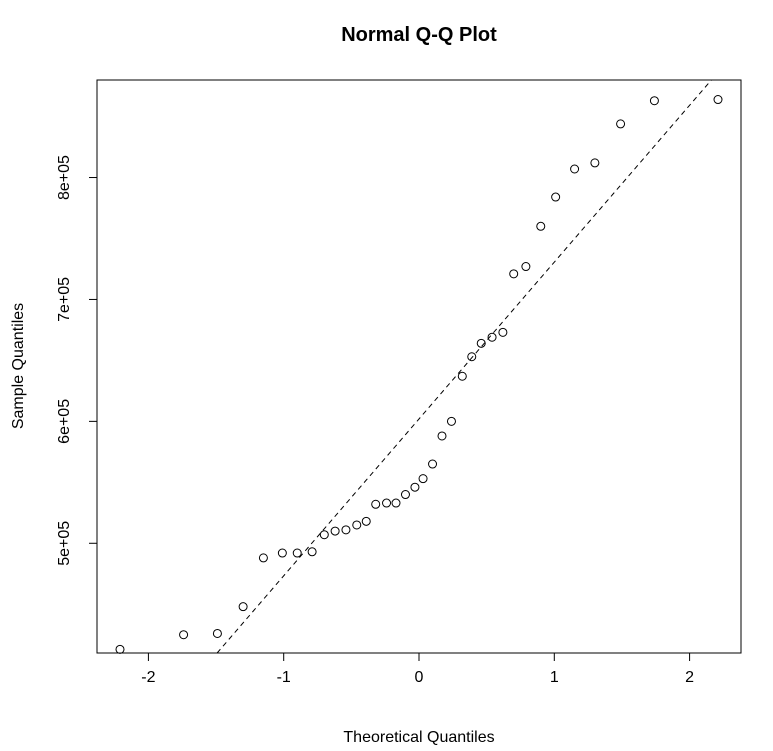 The image size is (773, 751). I want to click on y-tick-label: 7e+05, so click(64, 299).